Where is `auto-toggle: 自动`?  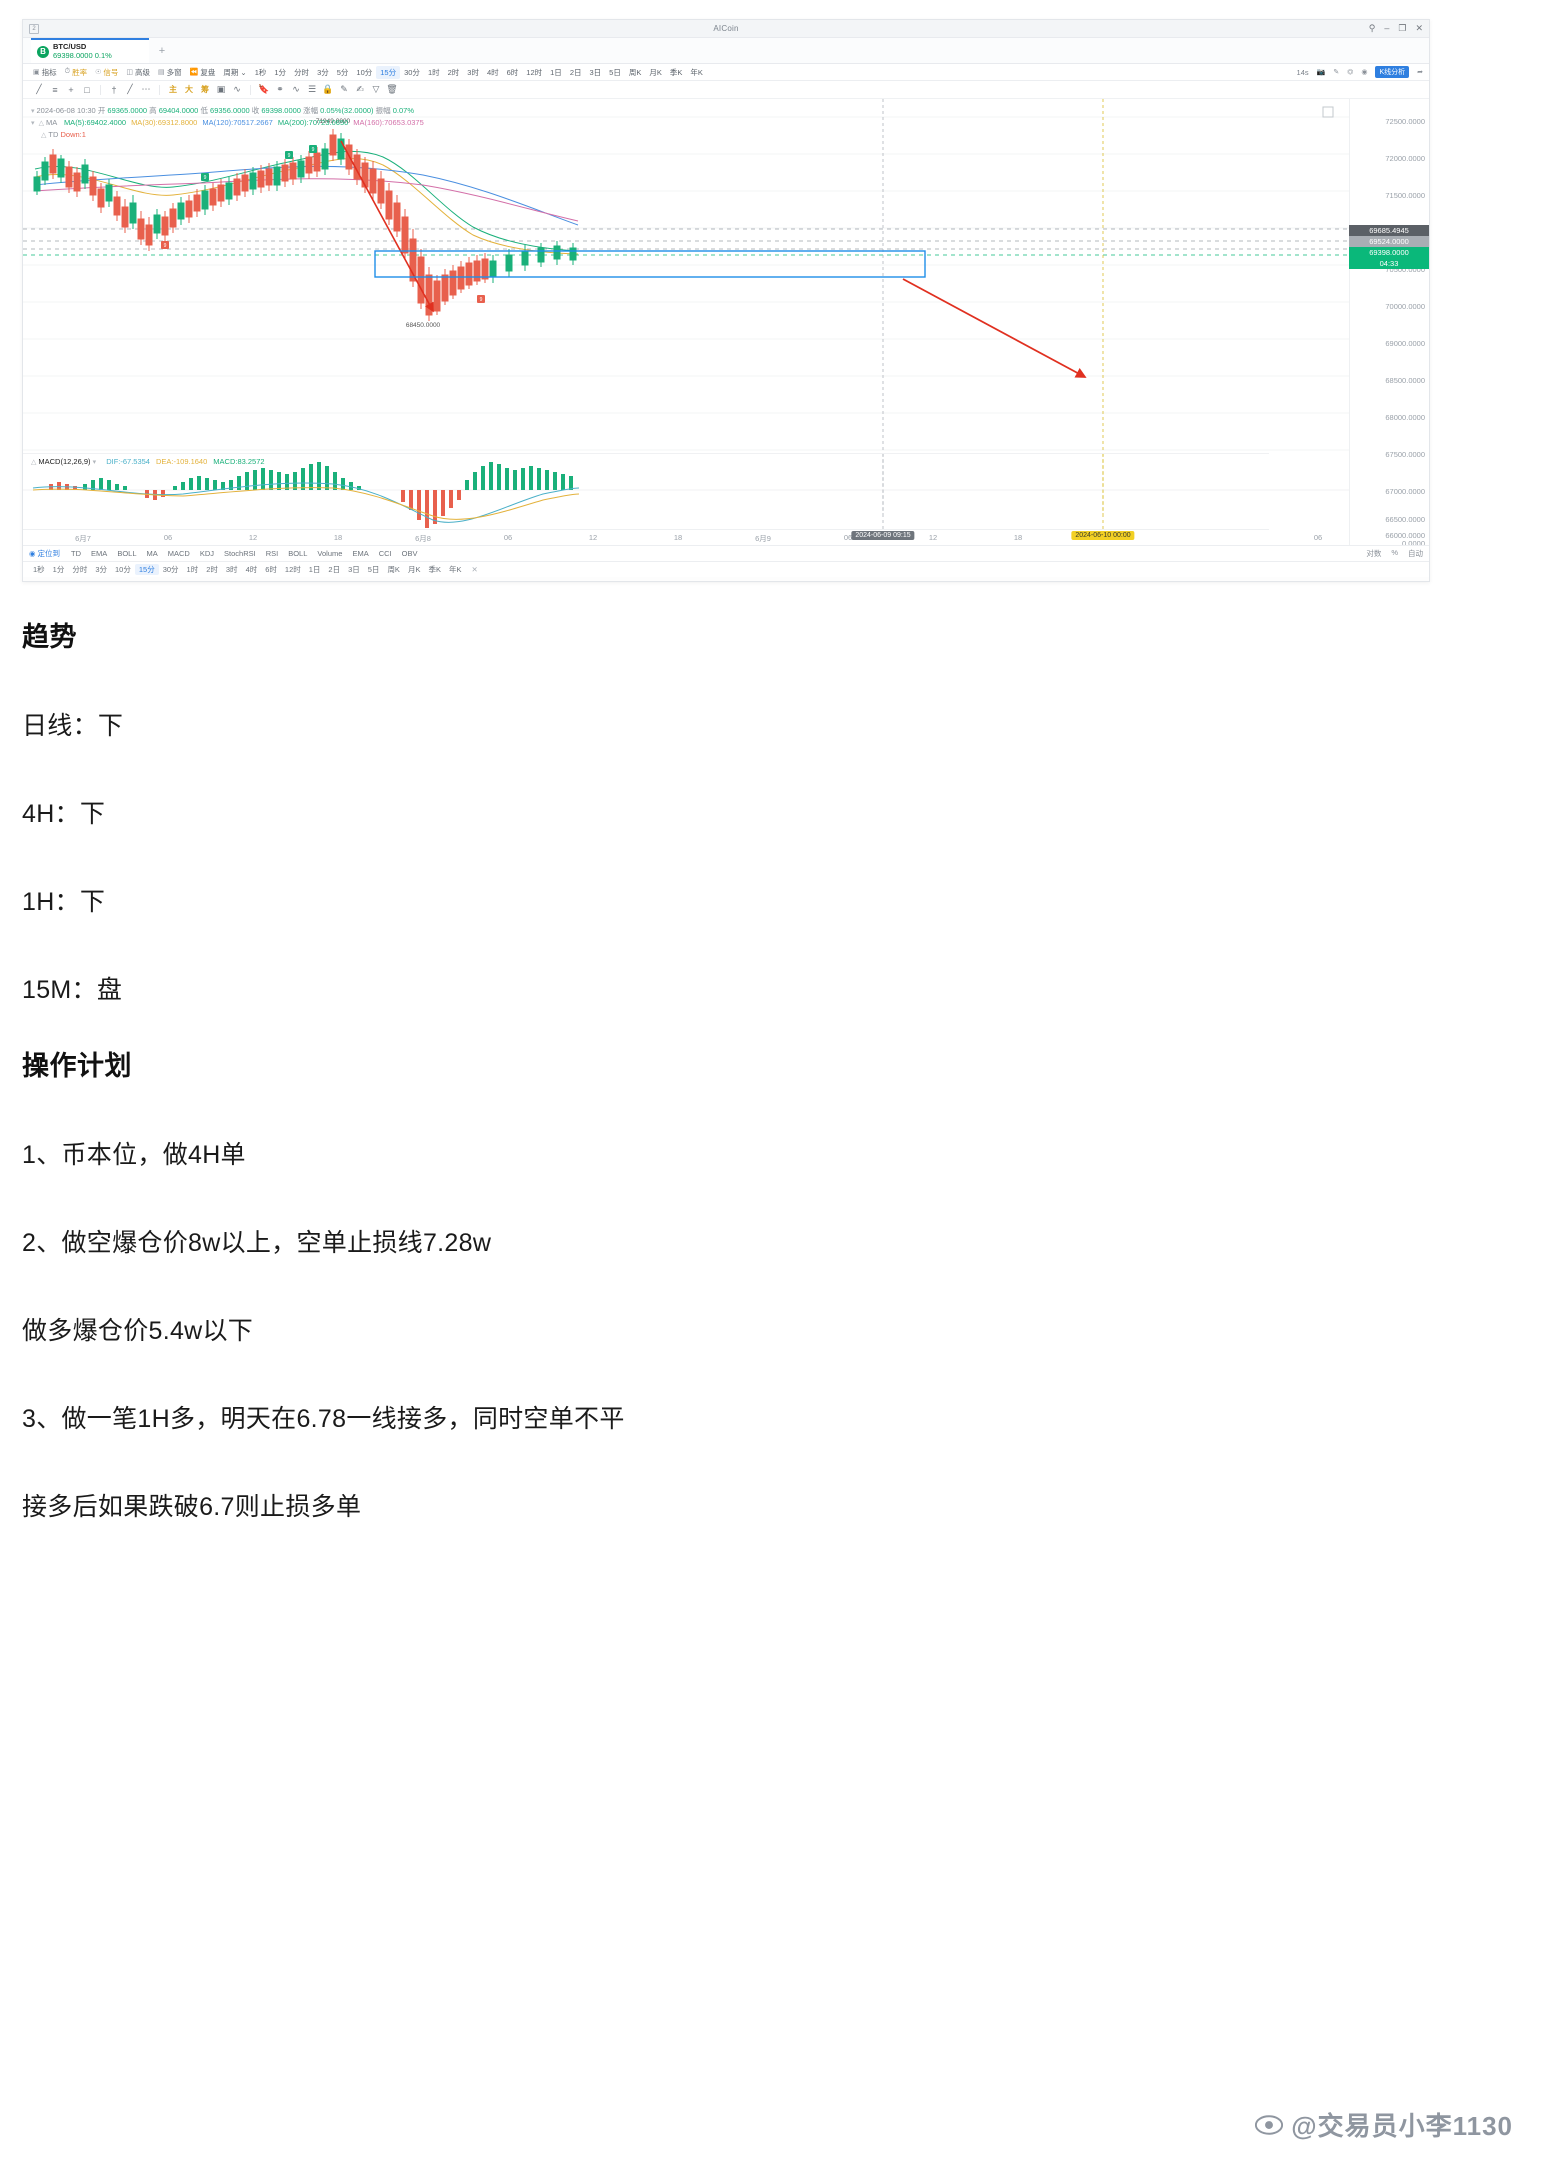
auto-toggle: 自动 is located at coordinates (1415, 553).